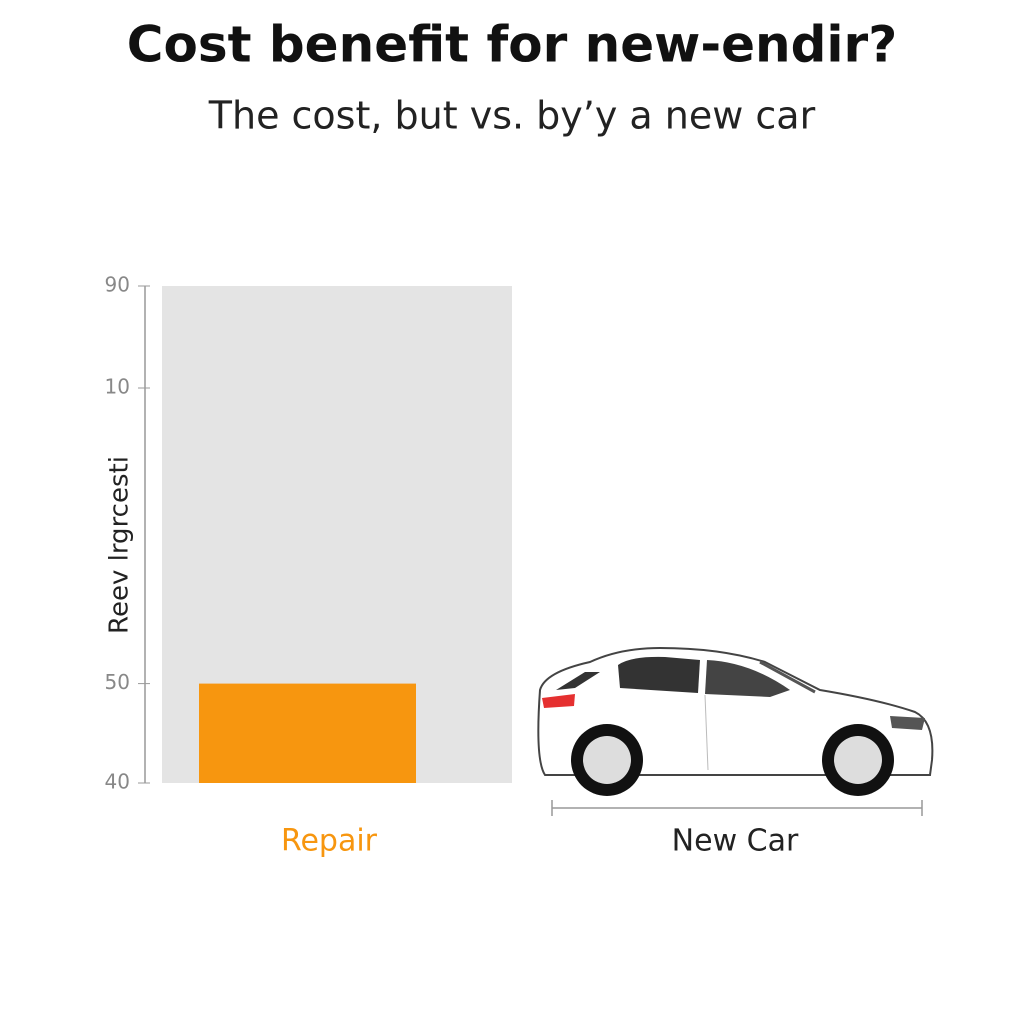  What do you see at coordinates (735, 841) in the screenshot?
I see `x-tick-label: New Car` at bounding box center [735, 841].